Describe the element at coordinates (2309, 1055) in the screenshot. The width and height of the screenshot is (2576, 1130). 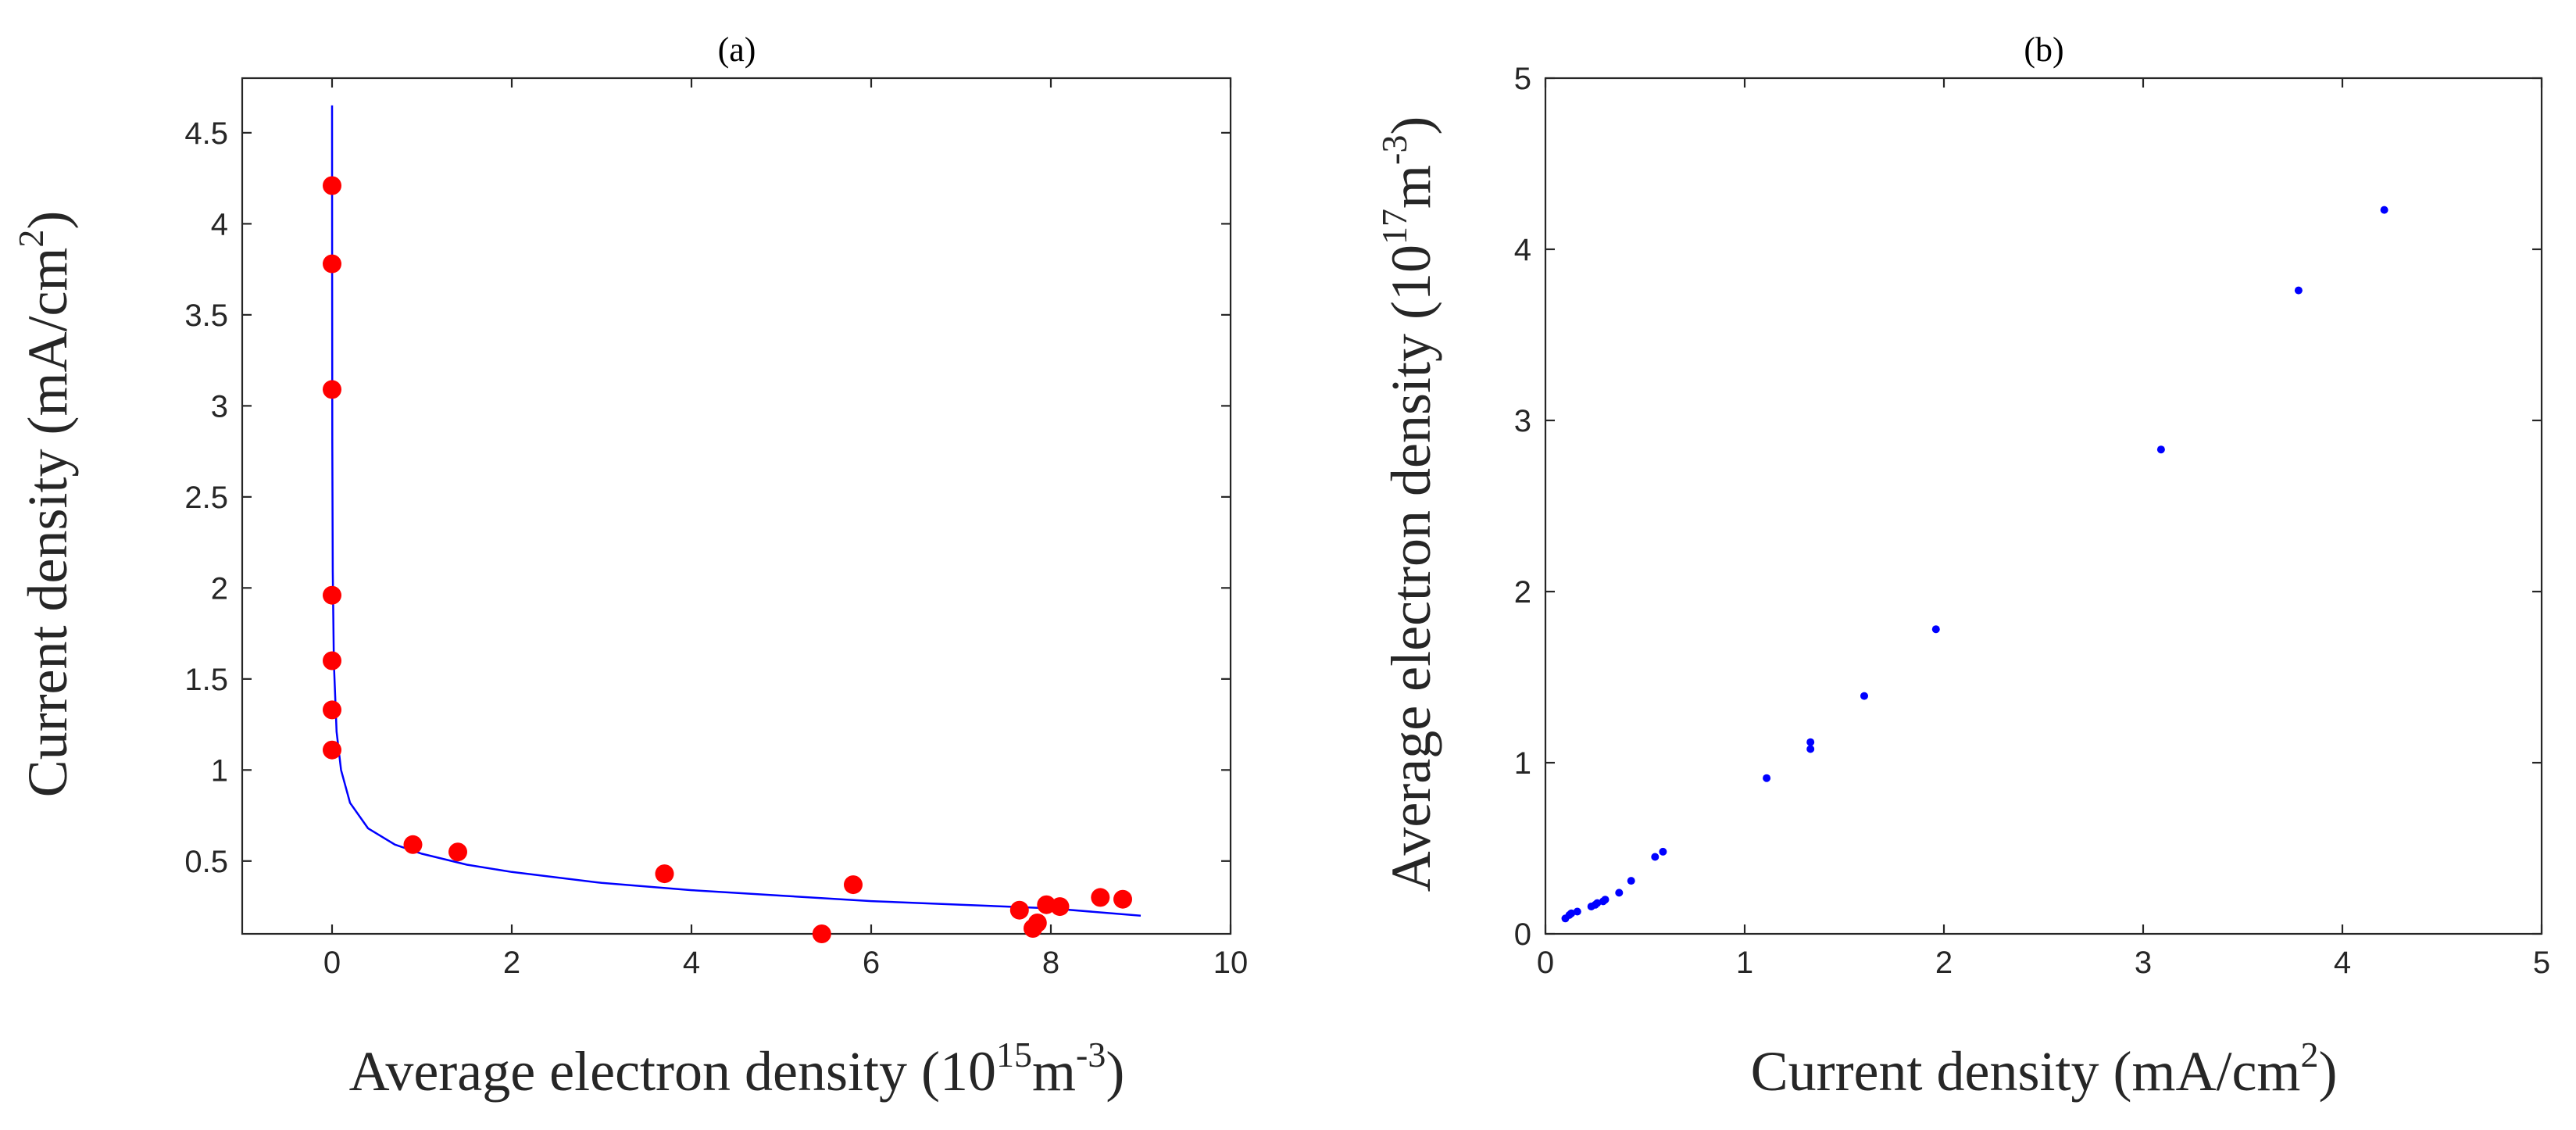
I see `panel-b-xlabel-exp: 2` at that location.